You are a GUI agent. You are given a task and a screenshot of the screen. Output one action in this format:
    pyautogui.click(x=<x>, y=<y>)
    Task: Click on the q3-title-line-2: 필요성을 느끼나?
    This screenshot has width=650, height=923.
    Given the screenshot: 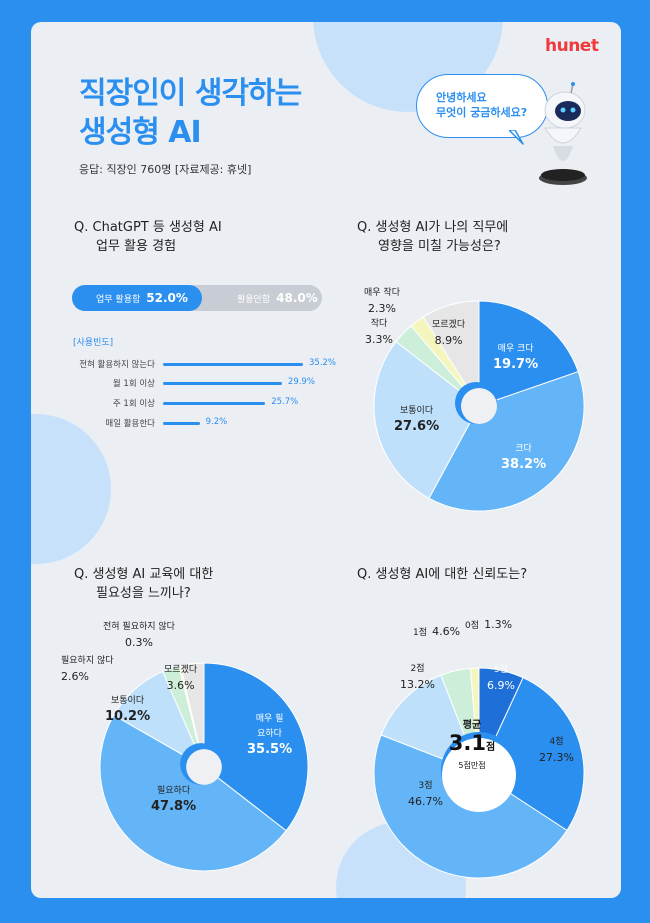 What is the action you would take?
    pyautogui.click(x=143, y=593)
    